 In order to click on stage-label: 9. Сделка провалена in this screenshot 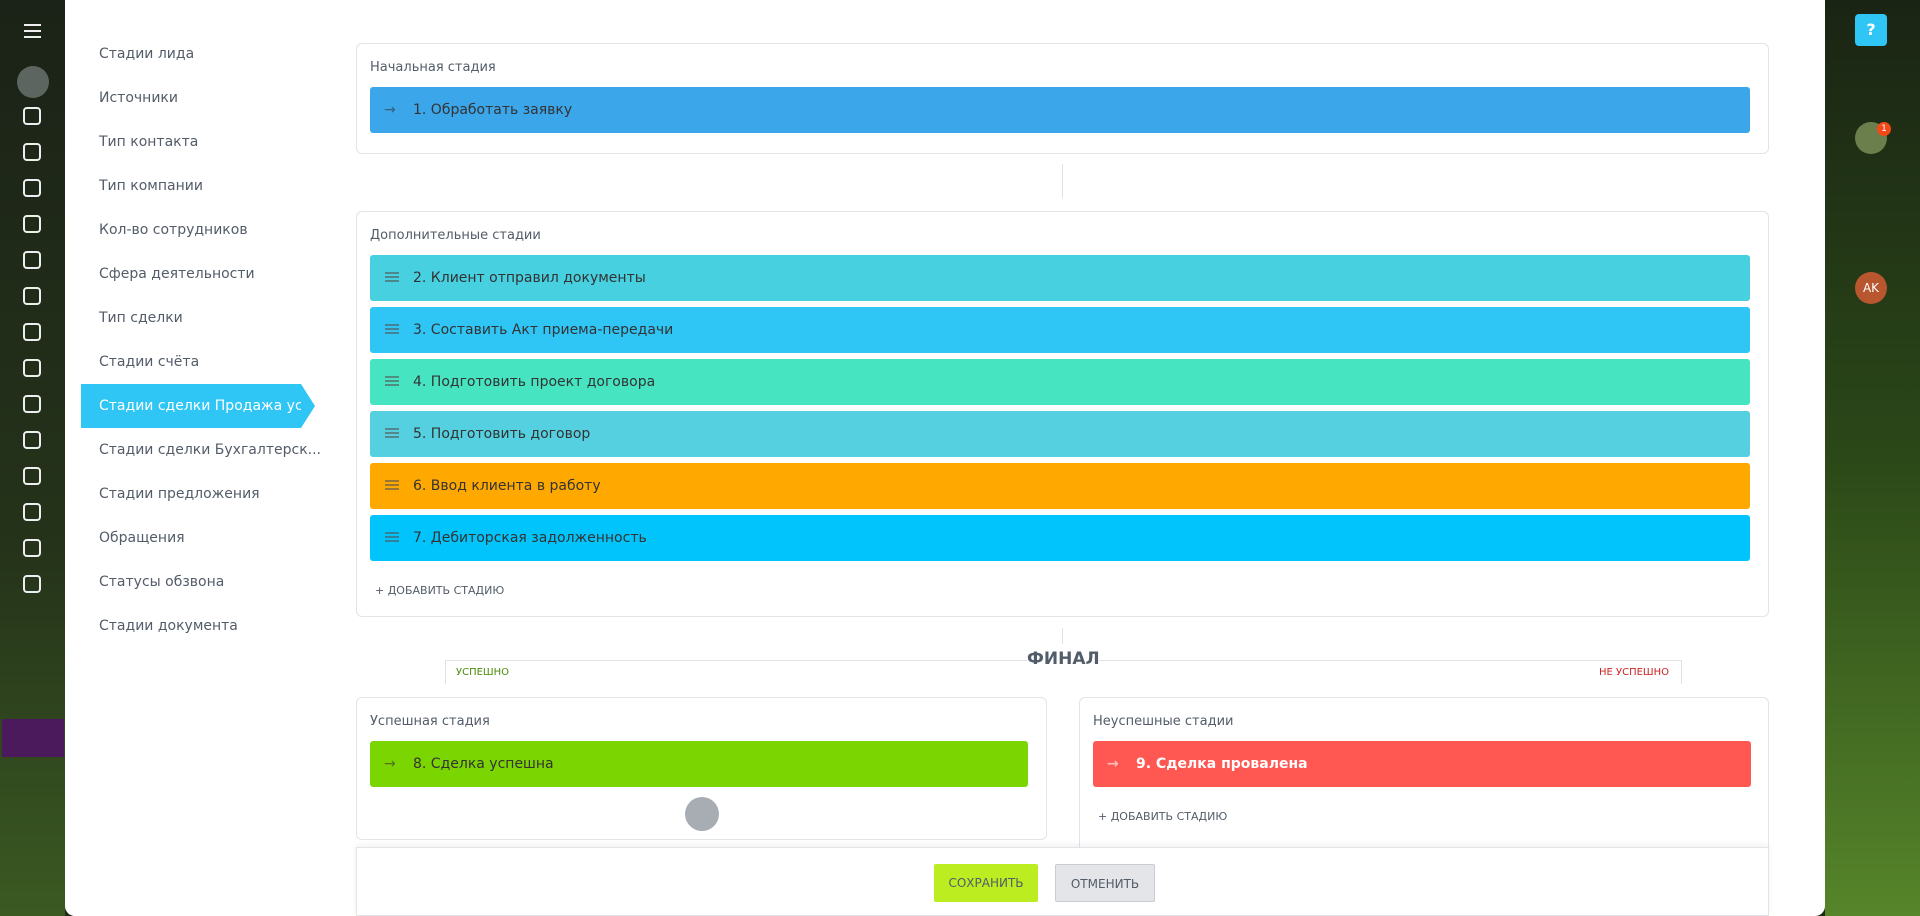, I will do `click(1222, 764)`.